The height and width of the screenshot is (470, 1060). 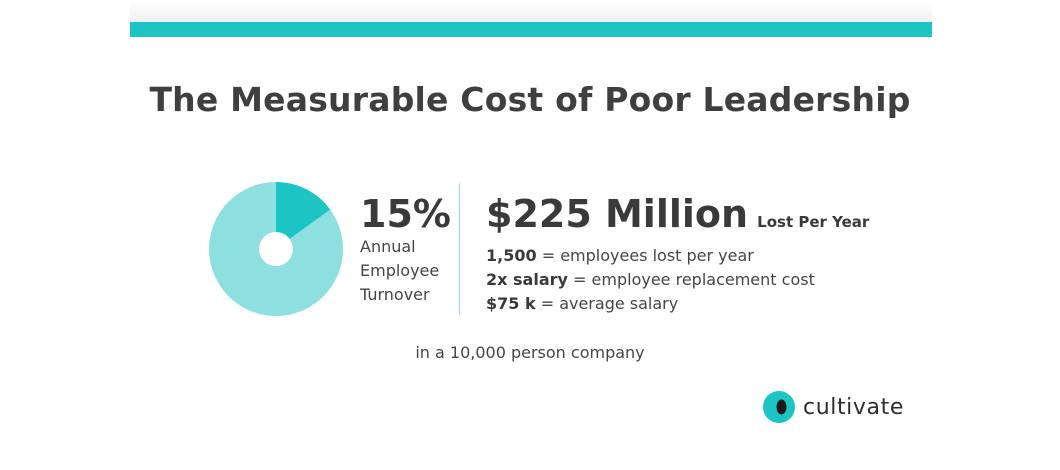 I want to click on turnover-label-line: Annual, so click(x=388, y=246).